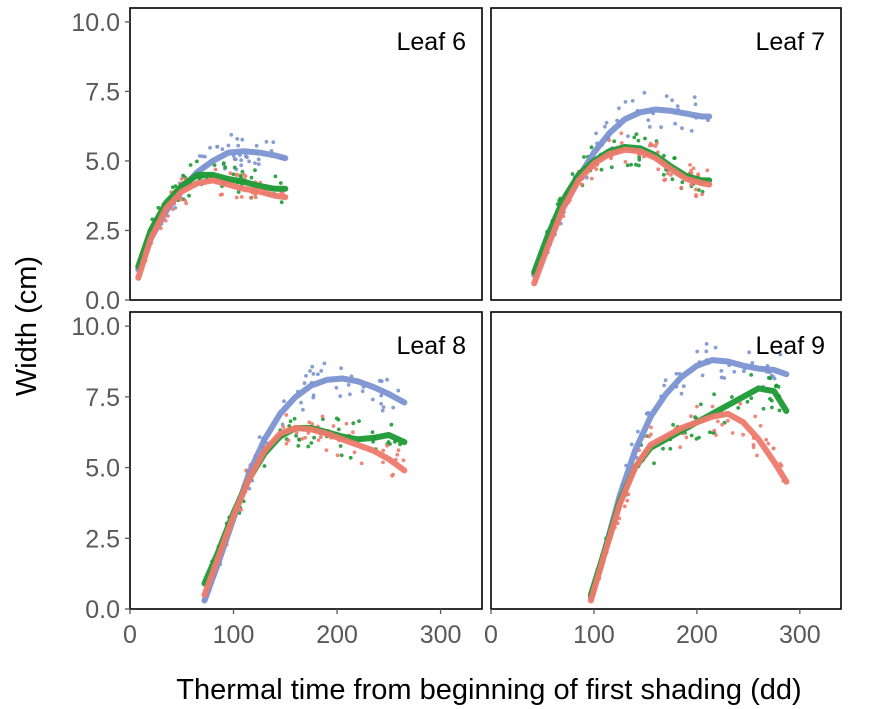 This screenshot has width=887, height=709. Describe the element at coordinates (102, 539) in the screenshot. I see `y-tick-label: 2.5` at that location.